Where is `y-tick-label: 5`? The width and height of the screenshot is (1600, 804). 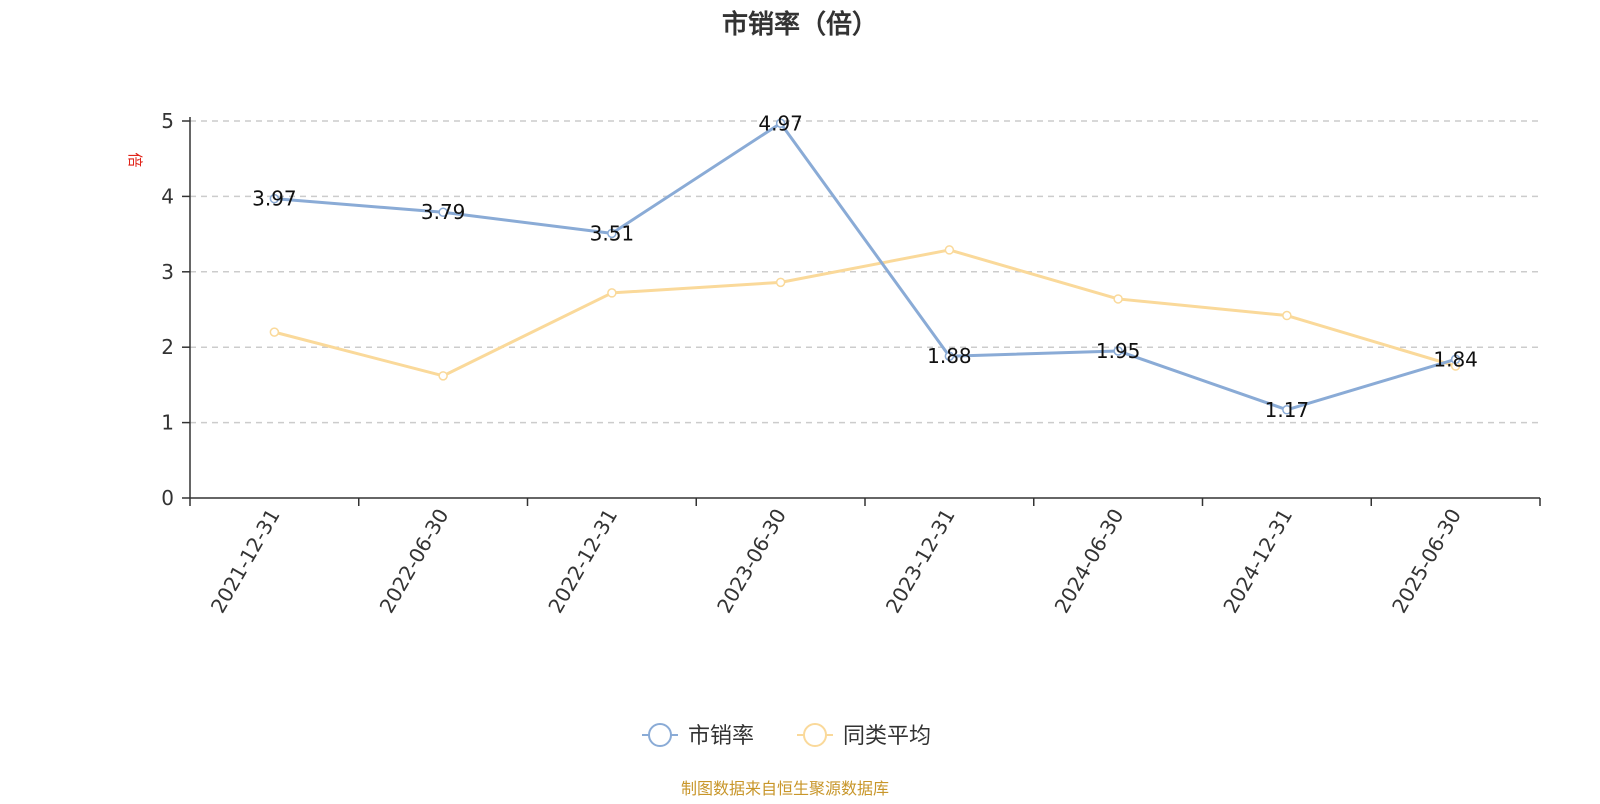 y-tick-label: 5 is located at coordinates (167, 121).